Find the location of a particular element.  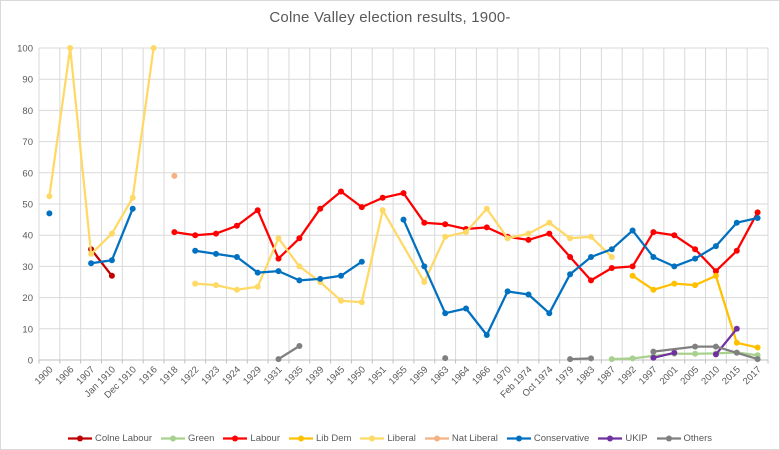

legend-label: Green is located at coordinates (201, 438).